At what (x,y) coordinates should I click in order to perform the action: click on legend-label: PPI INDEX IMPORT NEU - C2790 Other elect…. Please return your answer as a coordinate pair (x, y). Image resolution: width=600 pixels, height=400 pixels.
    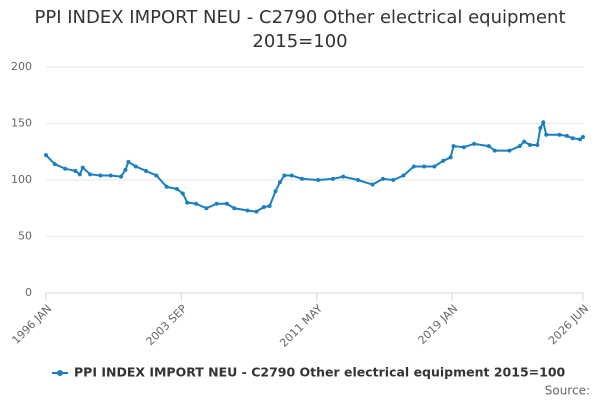
    Looking at the image, I should click on (320, 372).